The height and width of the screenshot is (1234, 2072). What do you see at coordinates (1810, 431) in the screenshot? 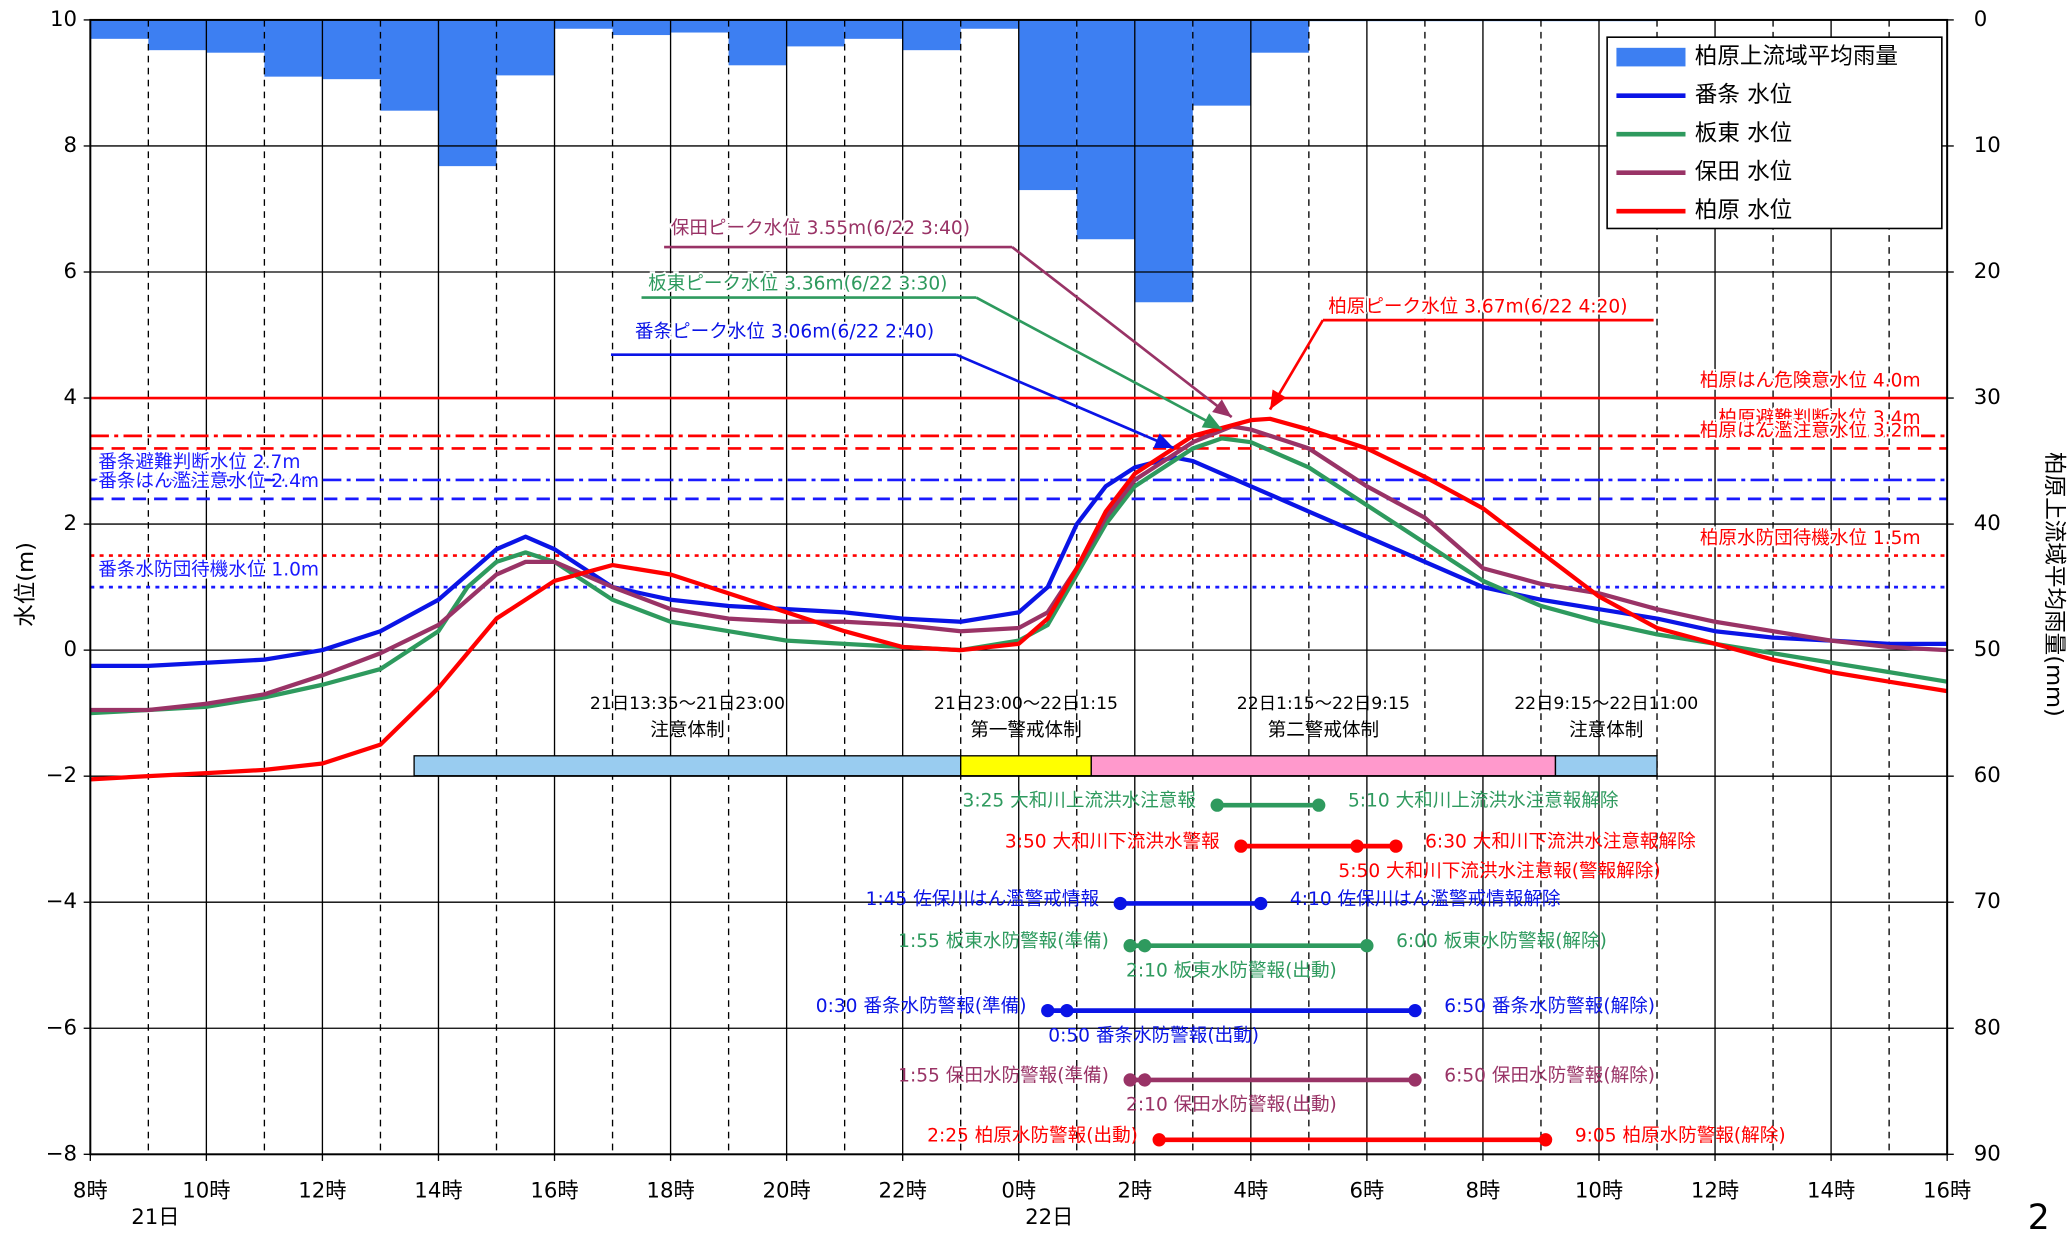
I see `threshold-label: 柏原はん濫注意水位 3.2m` at bounding box center [1810, 431].